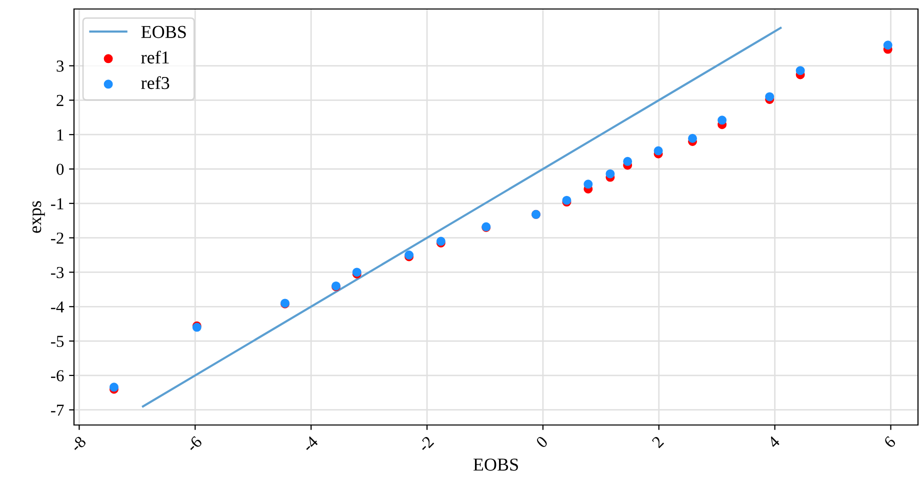  What do you see at coordinates (57, 410) in the screenshot?
I see `y-tick-label: -7` at bounding box center [57, 410].